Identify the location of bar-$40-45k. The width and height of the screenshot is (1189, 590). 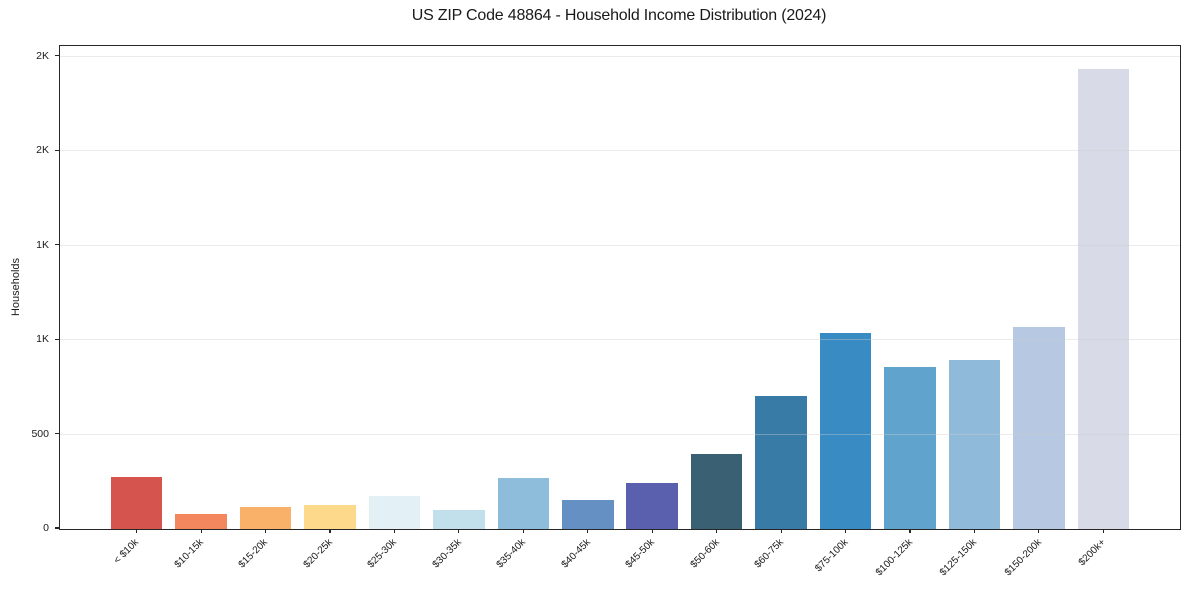
(588, 514).